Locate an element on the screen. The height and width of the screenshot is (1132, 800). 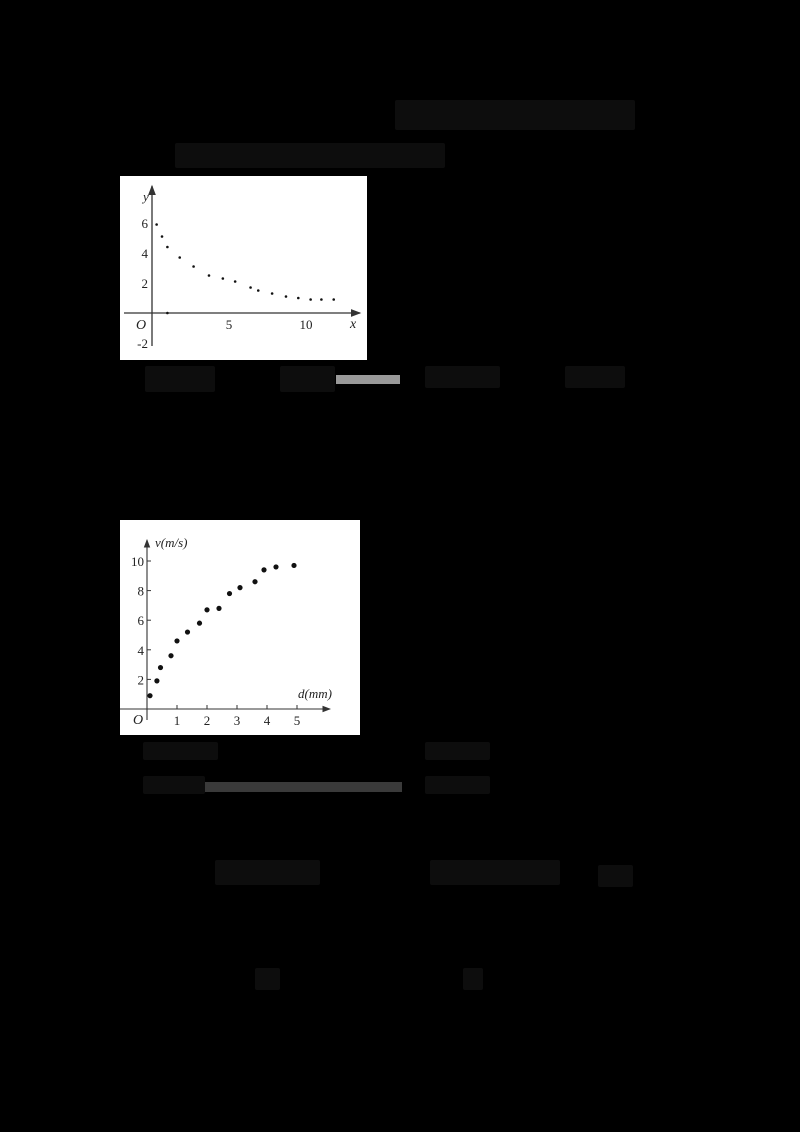
x-tick-label: 10 is located at coordinates (306, 324).